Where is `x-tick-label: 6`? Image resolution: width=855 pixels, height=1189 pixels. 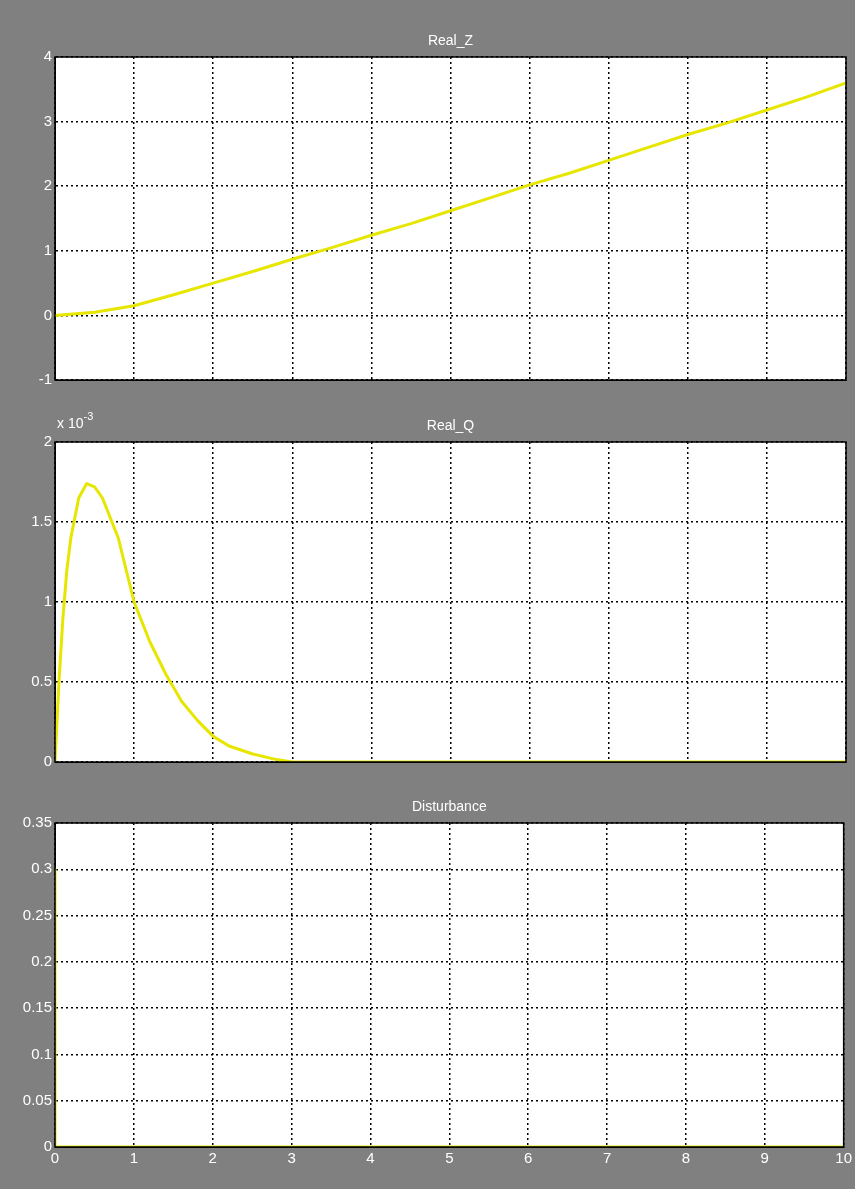
x-tick-label: 6 is located at coordinates (528, 1158).